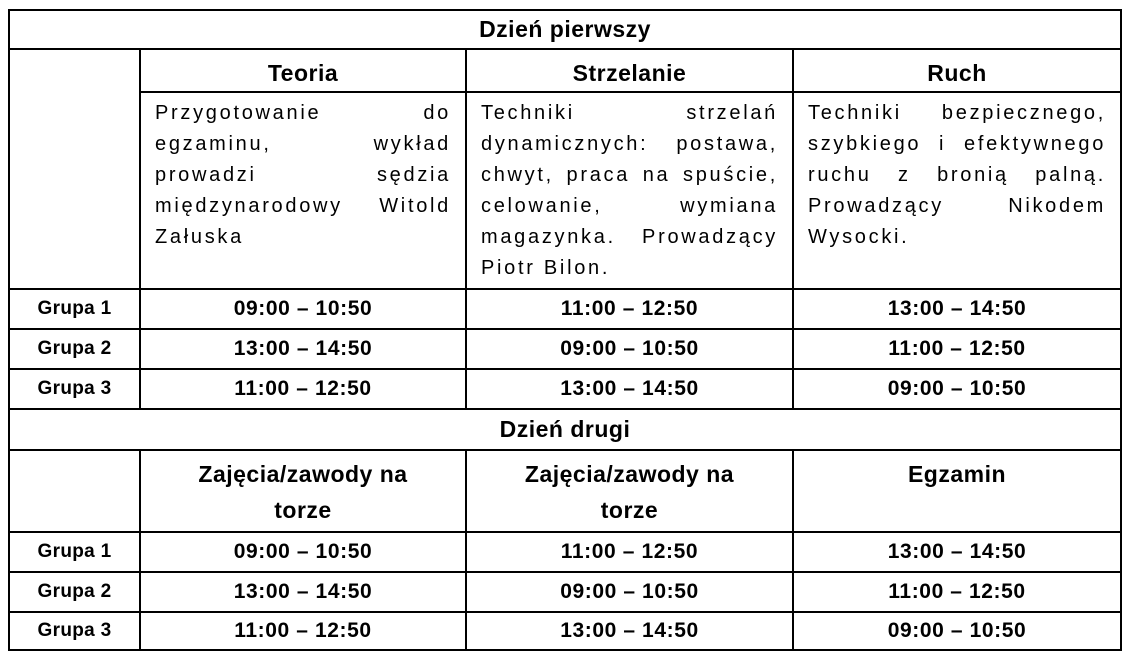 The width and height of the screenshot is (1126, 654). Describe the element at coordinates (957, 70) in the screenshot. I see `day1-header-ruch: Ruch` at that location.